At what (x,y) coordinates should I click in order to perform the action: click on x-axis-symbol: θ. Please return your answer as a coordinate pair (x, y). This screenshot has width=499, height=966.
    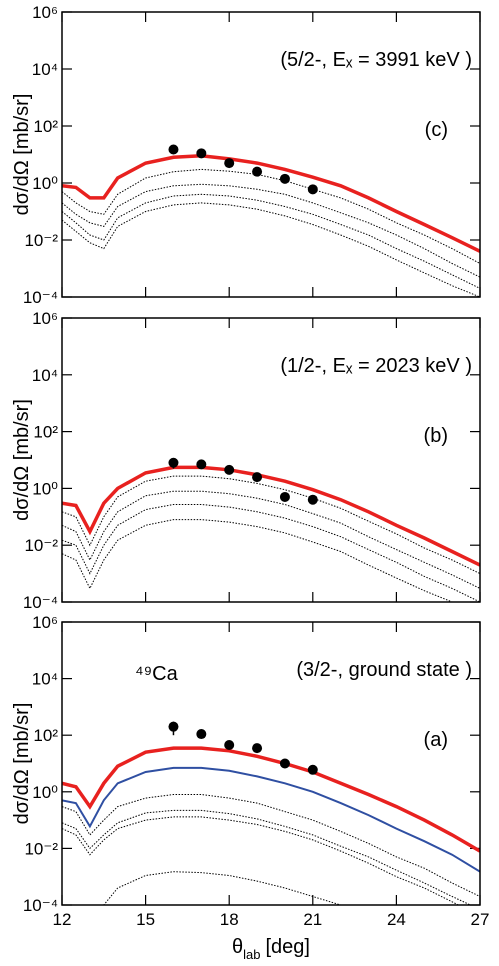
    Looking at the image, I should click on (237, 947).